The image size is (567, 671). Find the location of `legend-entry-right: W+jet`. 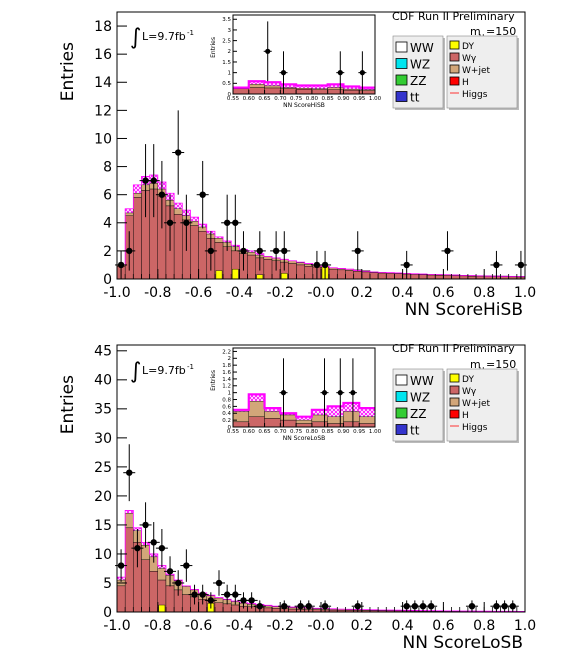

legend-entry-right: W+jet is located at coordinates (476, 71).